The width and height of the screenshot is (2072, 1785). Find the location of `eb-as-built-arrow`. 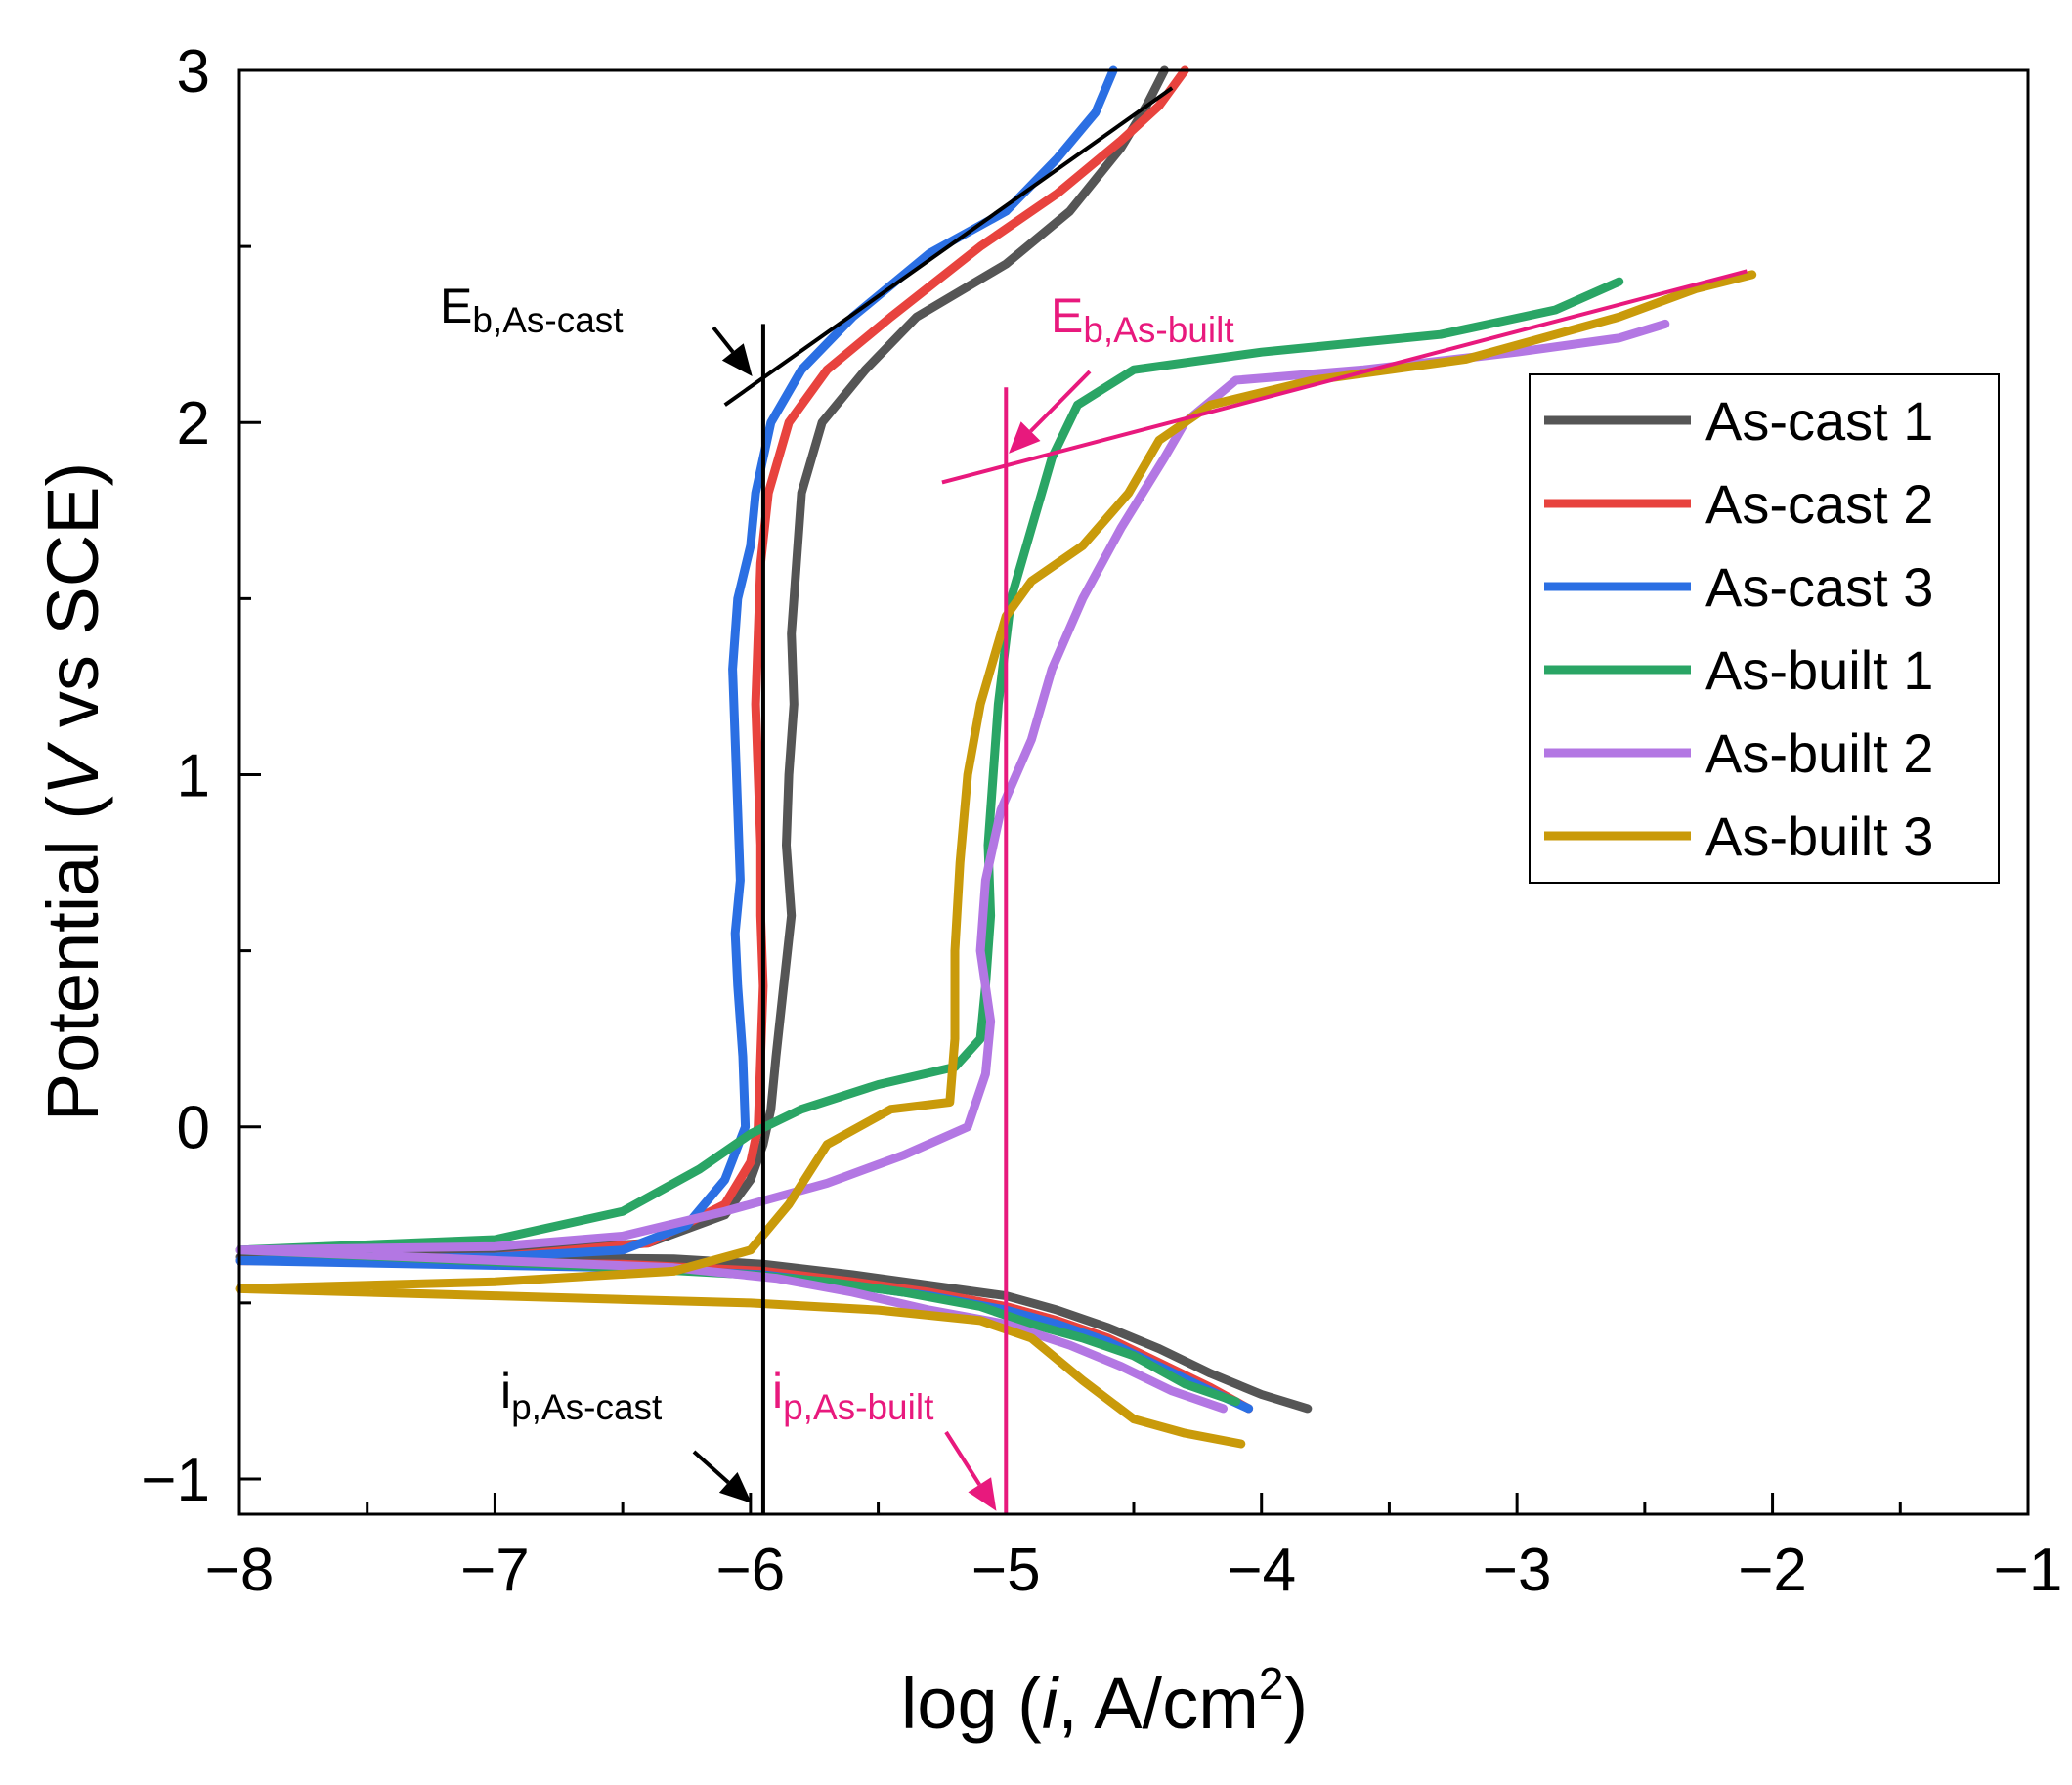

eb-as-built-arrow is located at coordinates (1050, 412).